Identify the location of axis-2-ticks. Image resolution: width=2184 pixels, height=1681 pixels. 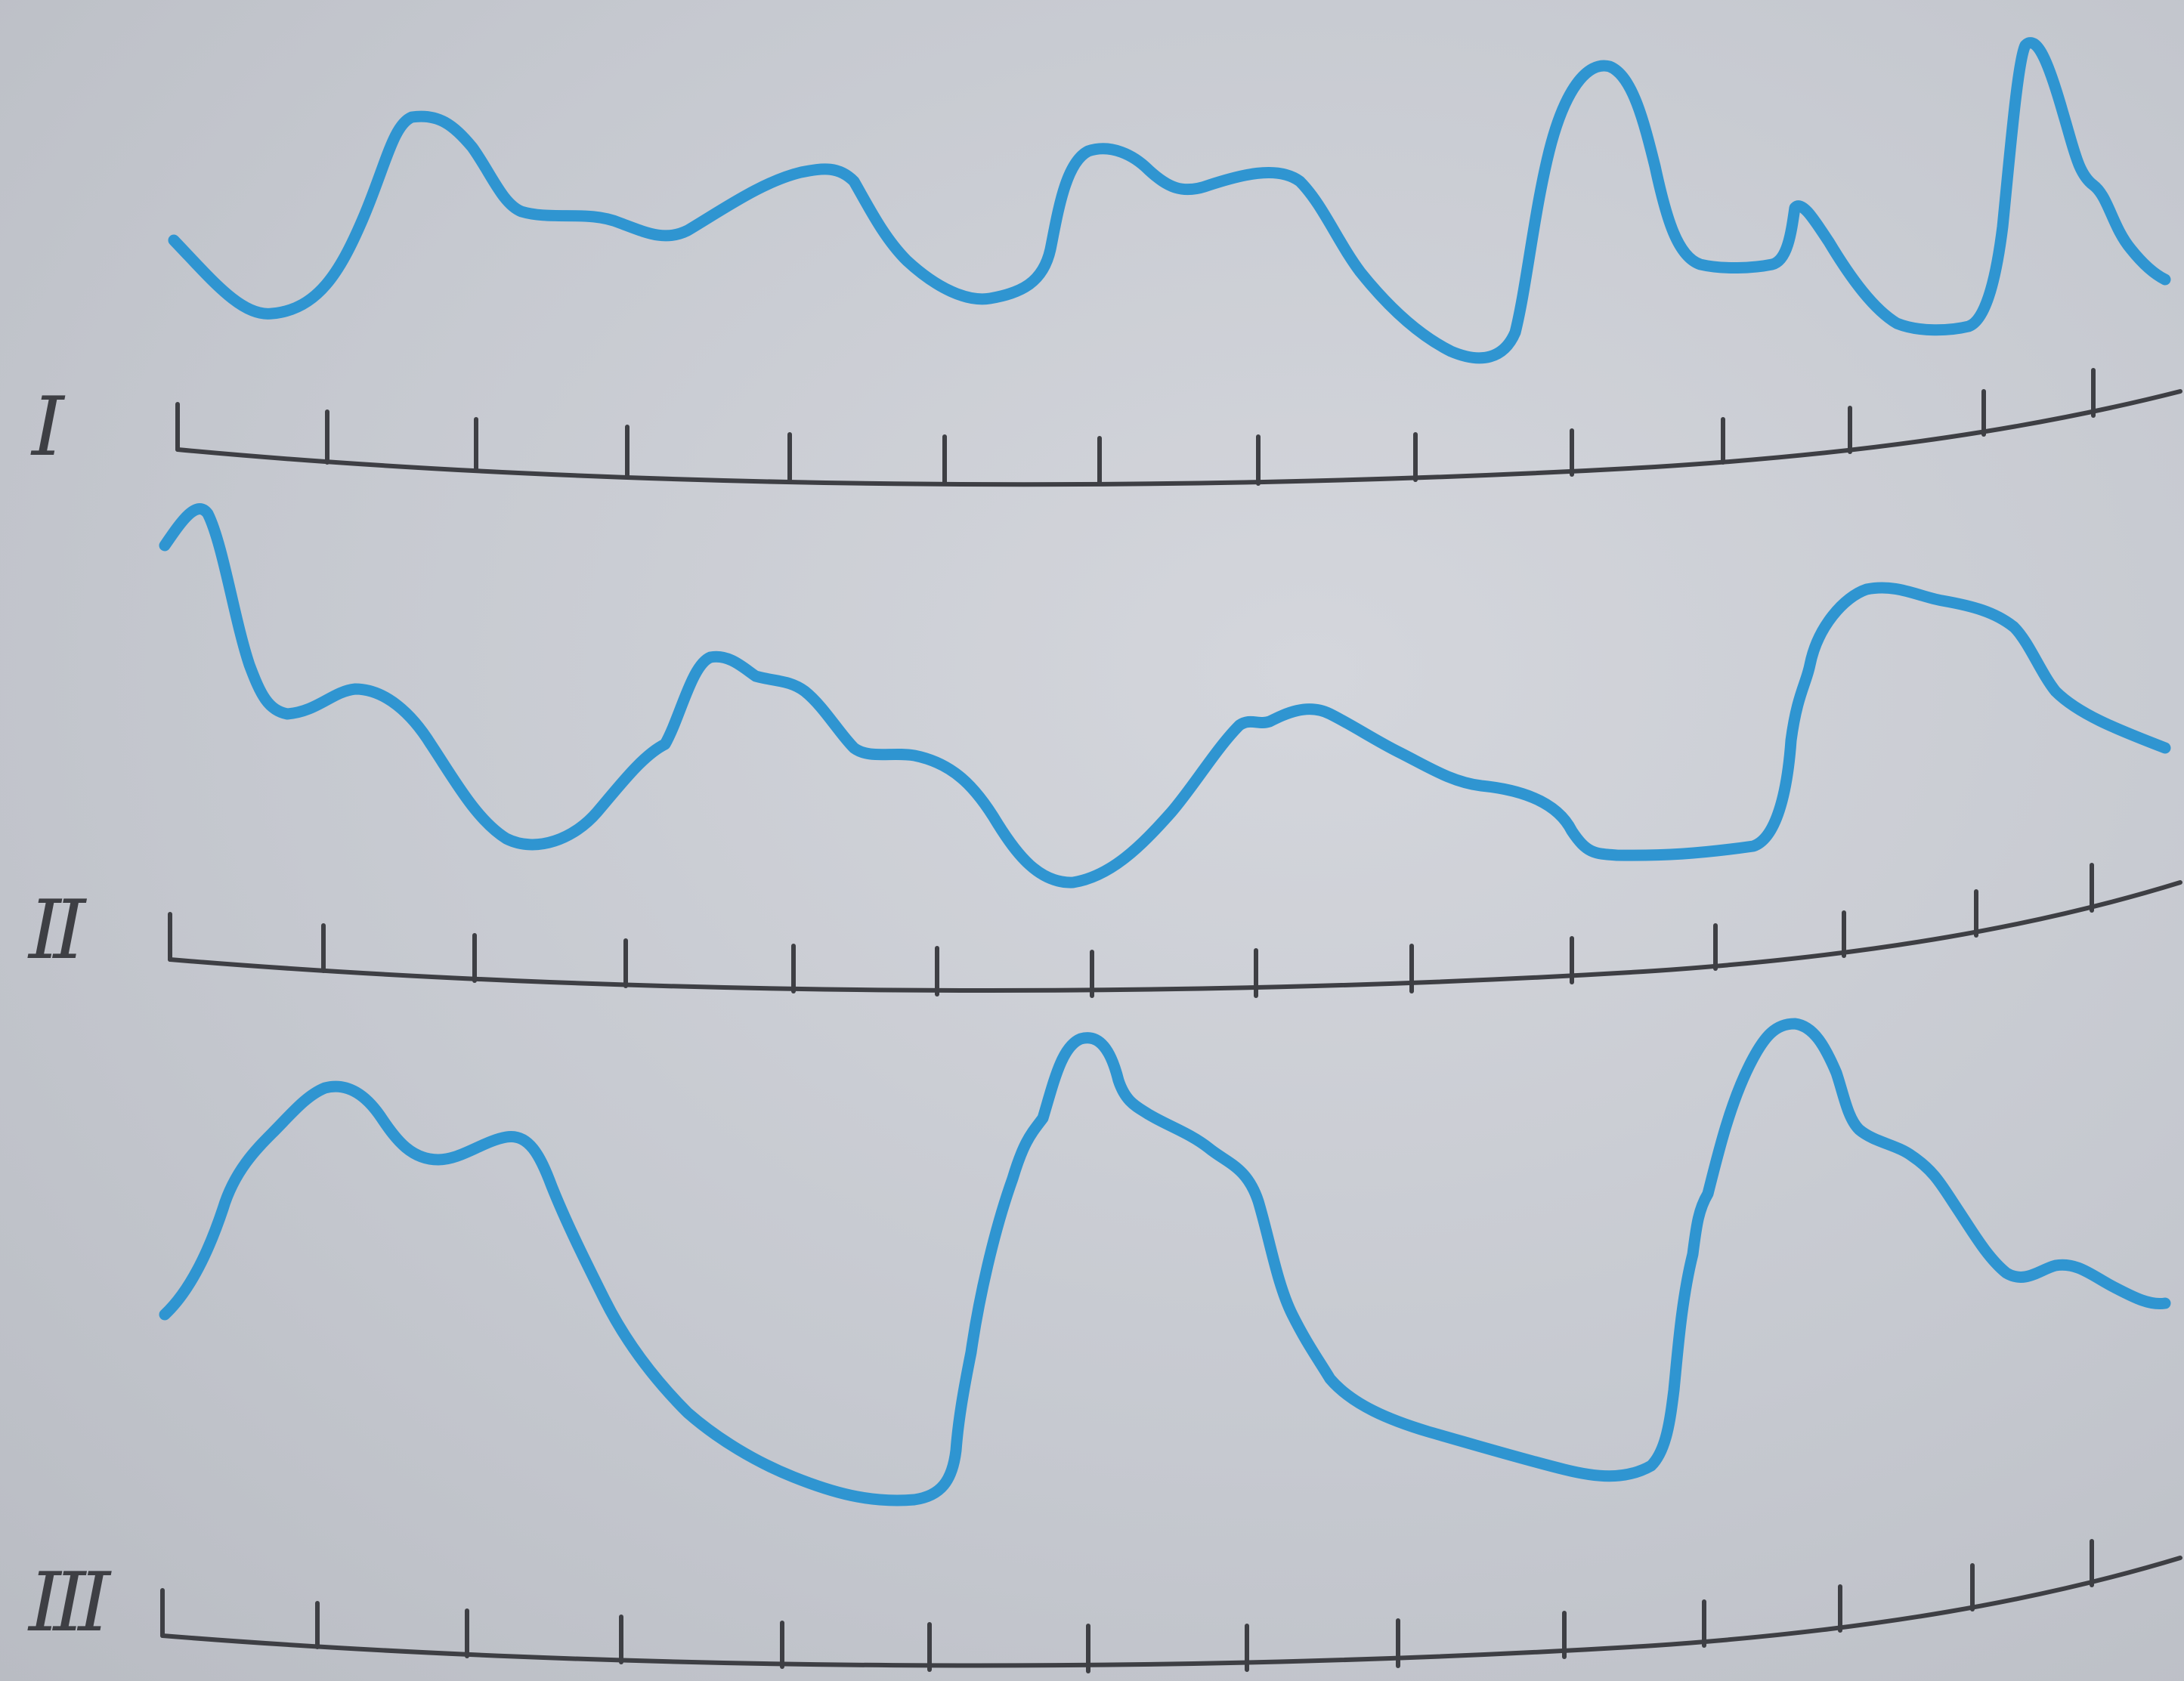
(1131, 931).